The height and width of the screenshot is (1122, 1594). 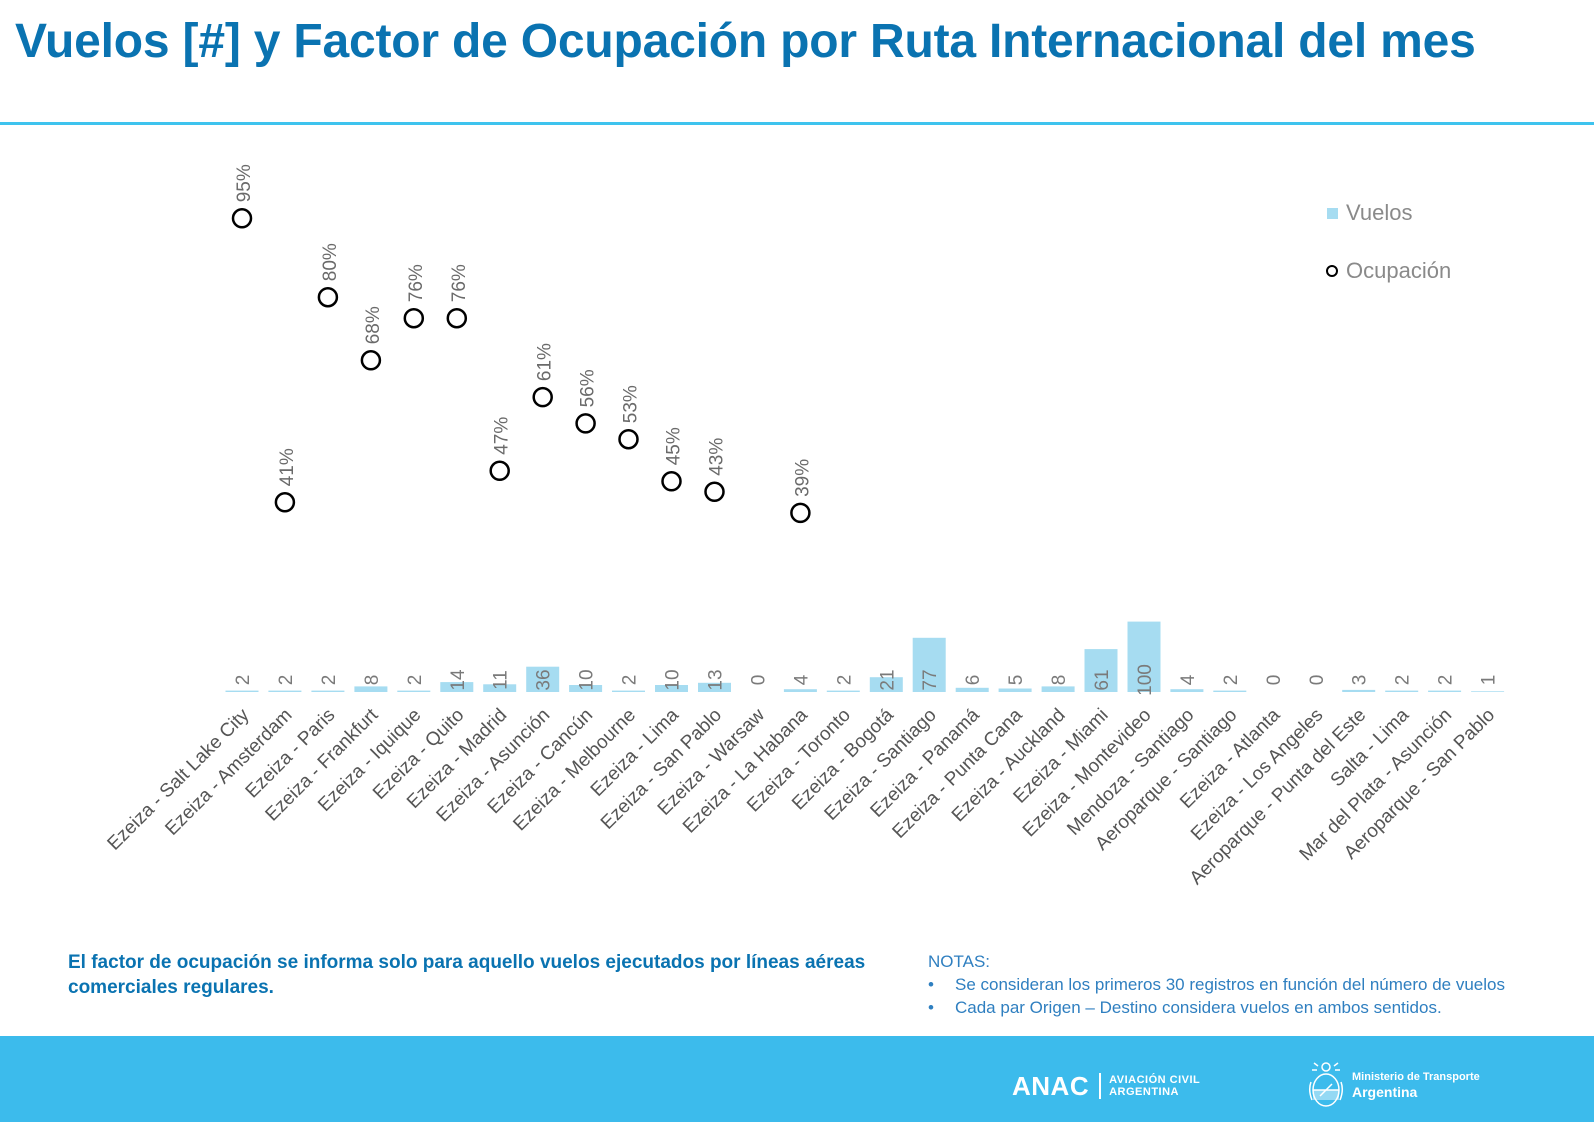 What do you see at coordinates (797, 123) in the screenshot?
I see `title-divider` at bounding box center [797, 123].